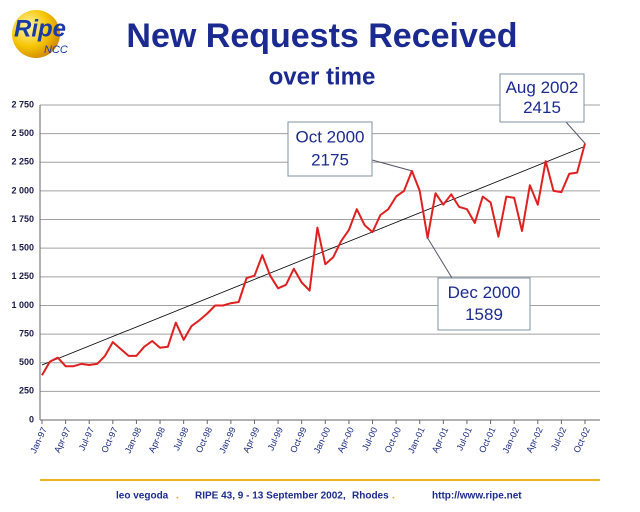  I want to click on callout-label: Oct 2000, so click(330, 137).